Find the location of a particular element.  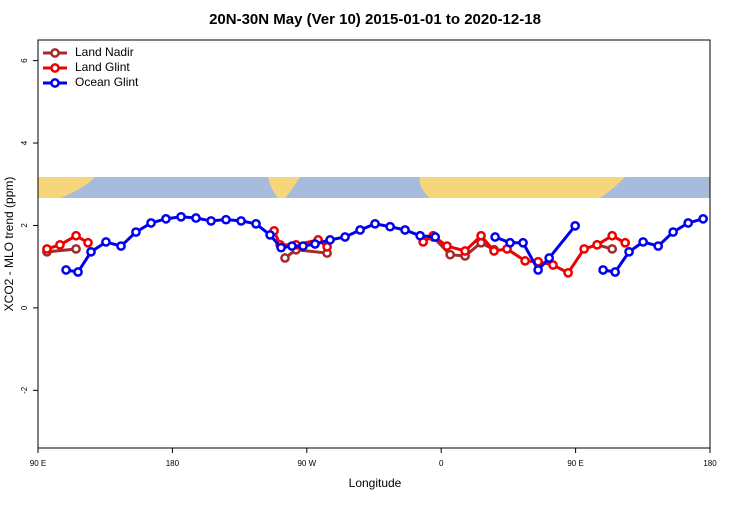

y-tick-label: 2 is located at coordinates (24, 225).